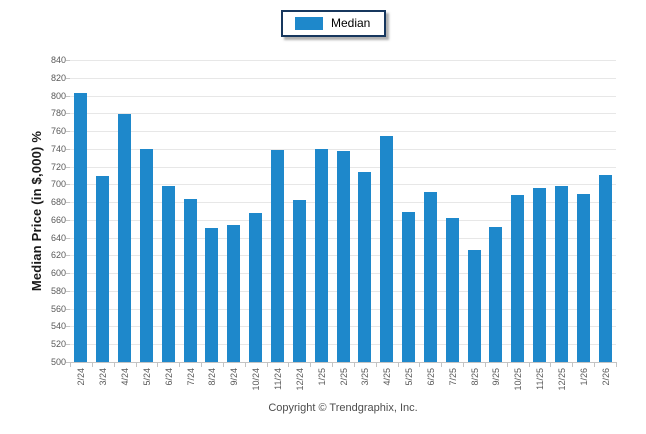  I want to click on y-tick-label: 800, so click(58, 95).